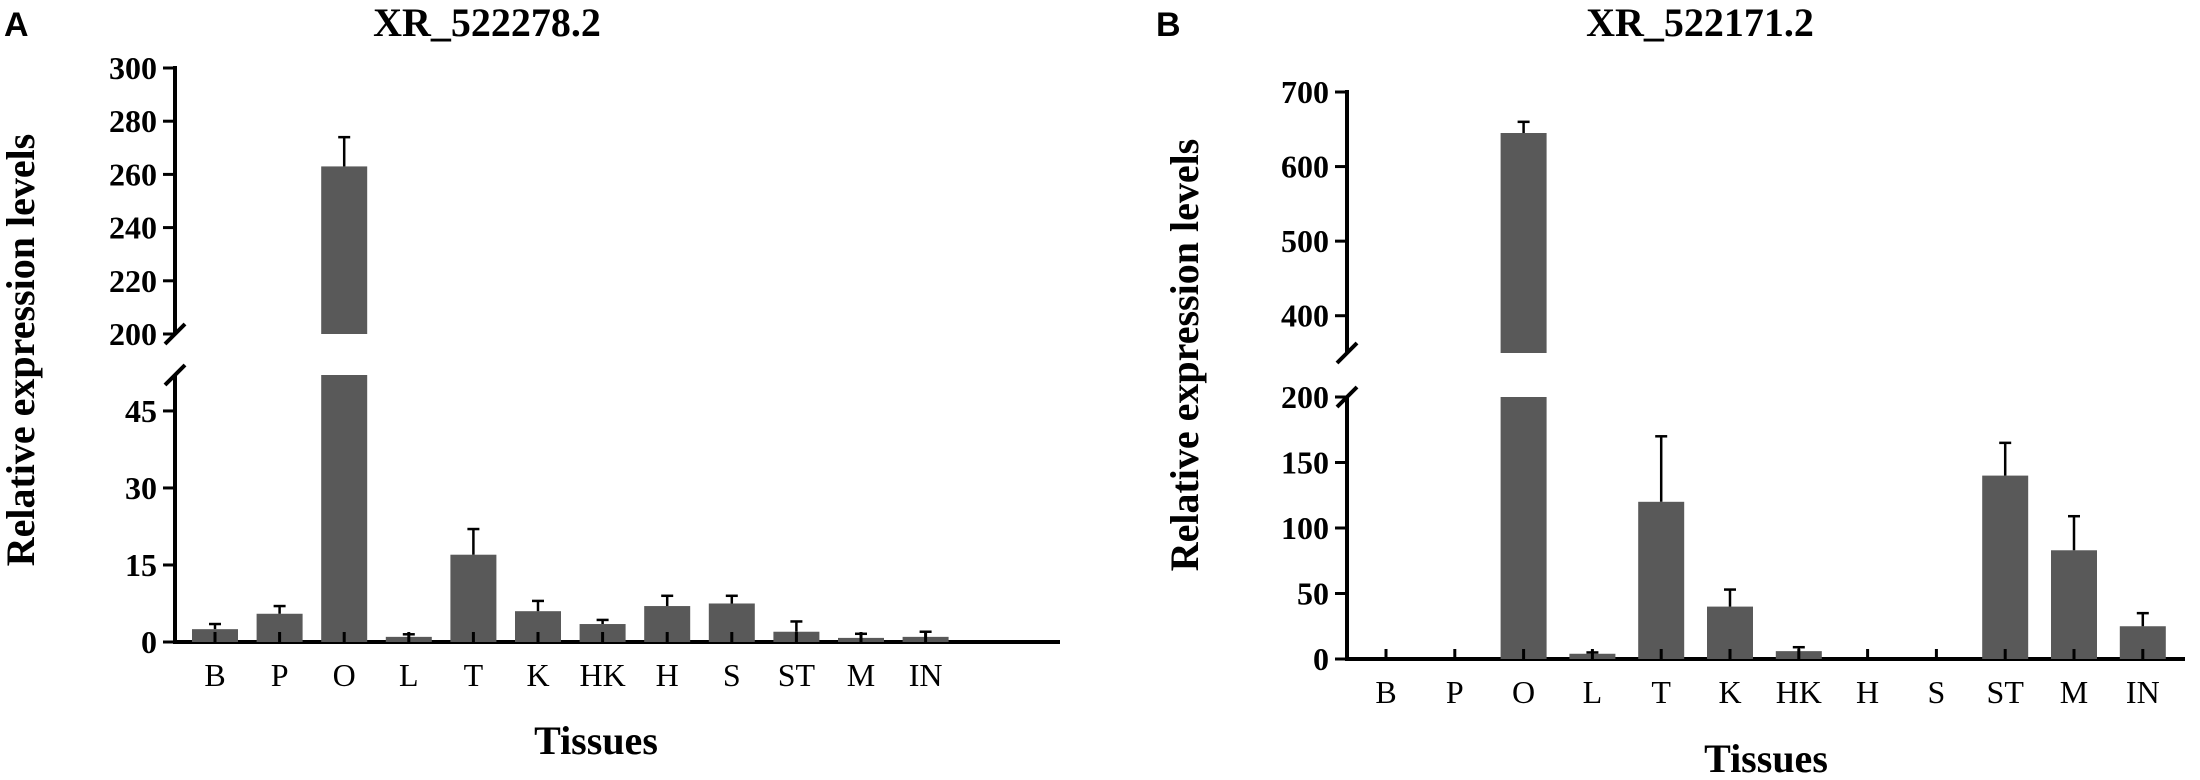 The image size is (2200, 780). Describe the element at coordinates (1305, 463) in the screenshot. I see `y-tick-label: 150` at that location.